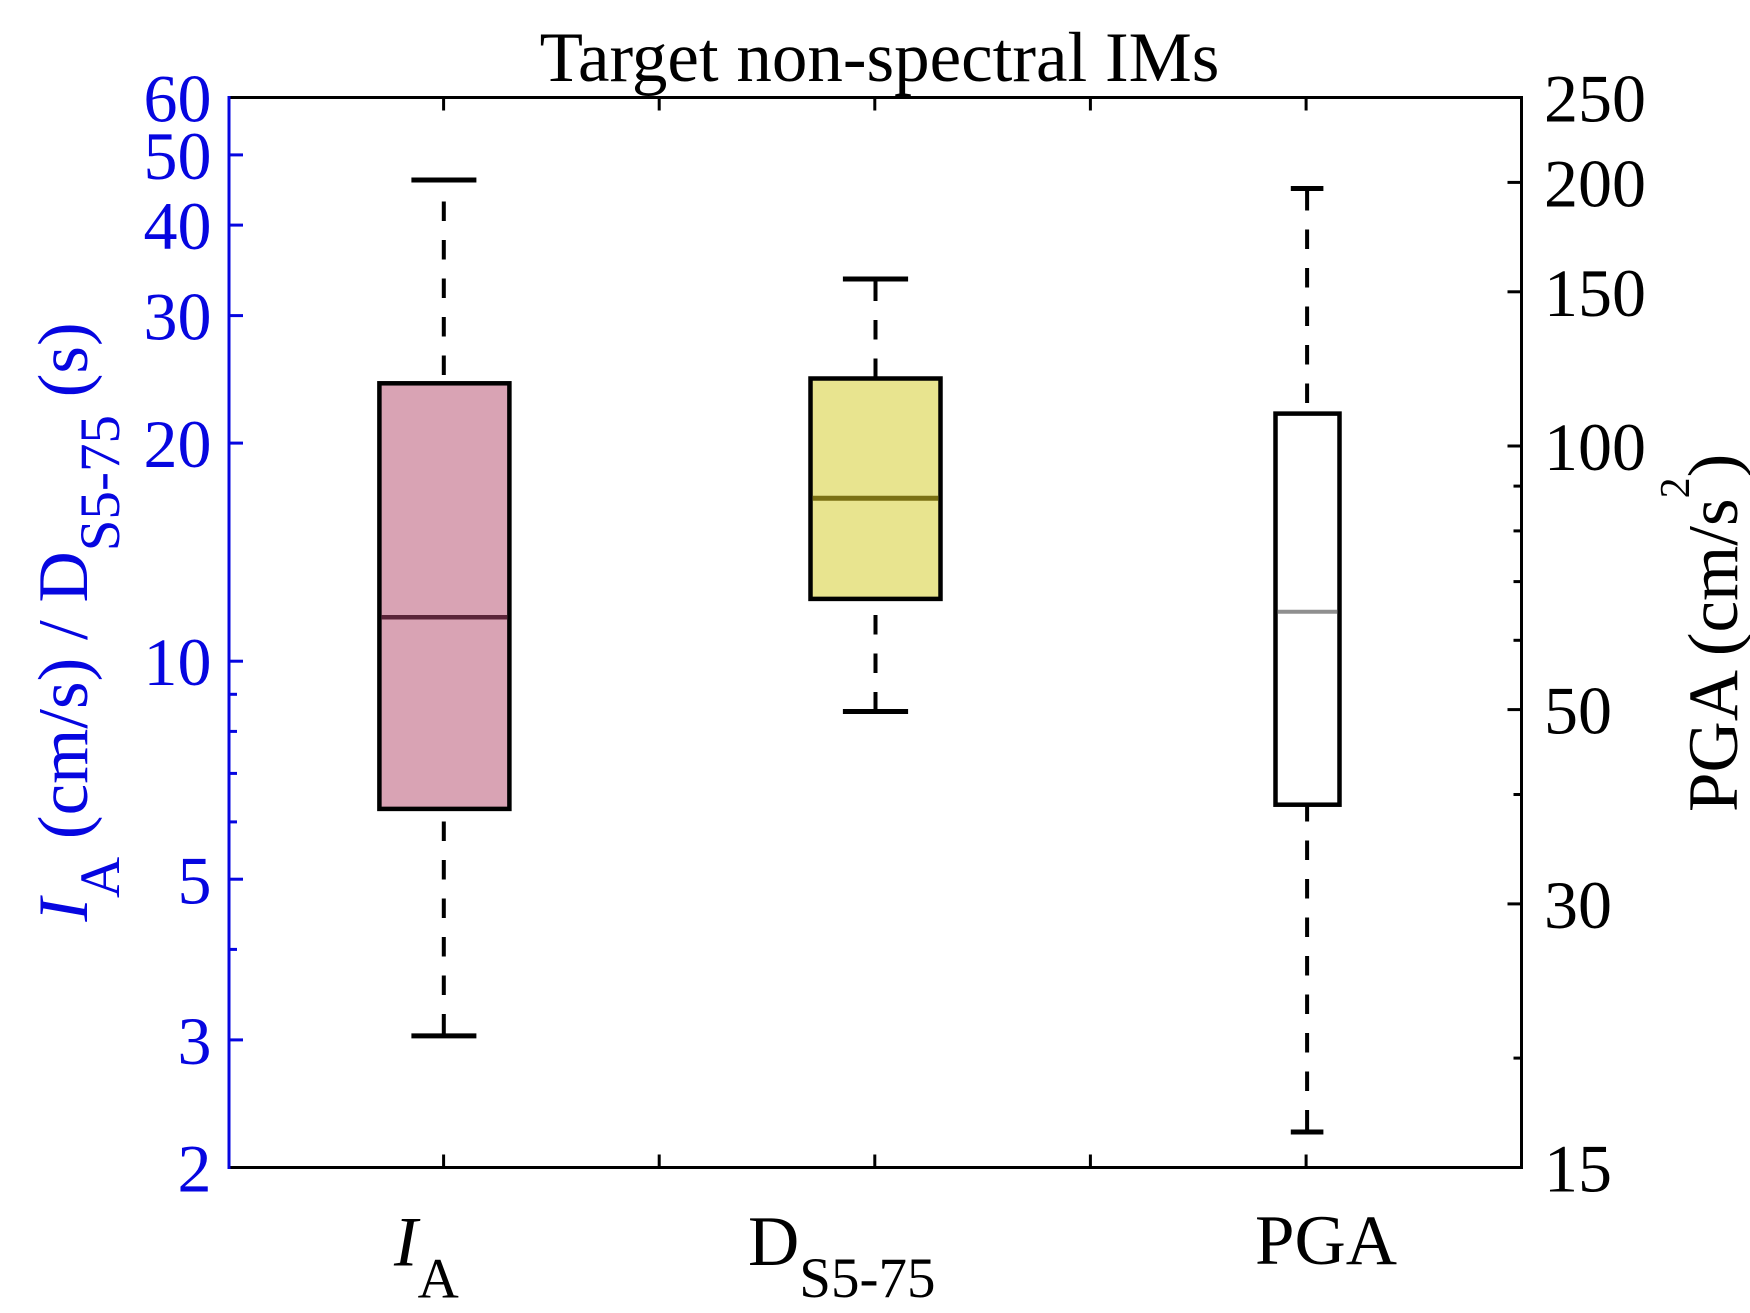 This screenshot has width=1750, height=1313. What do you see at coordinates (78, 622) in the screenshot?
I see `svg-text: IA (cm/s) / DS5-75 (s)` at bounding box center [78, 622].